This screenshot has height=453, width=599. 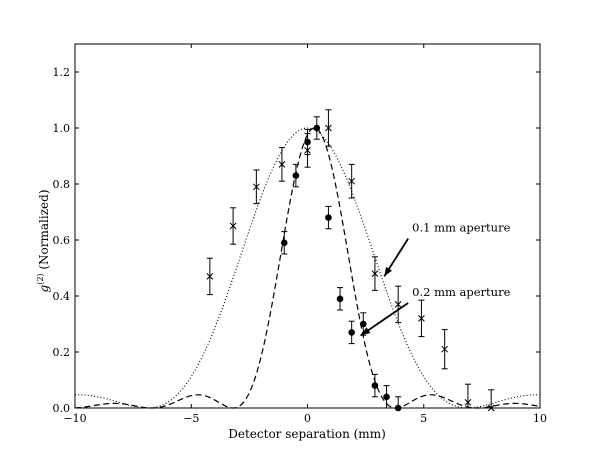 What do you see at coordinates (62, 184) in the screenshot?
I see `y-tick-label: 0.8` at bounding box center [62, 184].